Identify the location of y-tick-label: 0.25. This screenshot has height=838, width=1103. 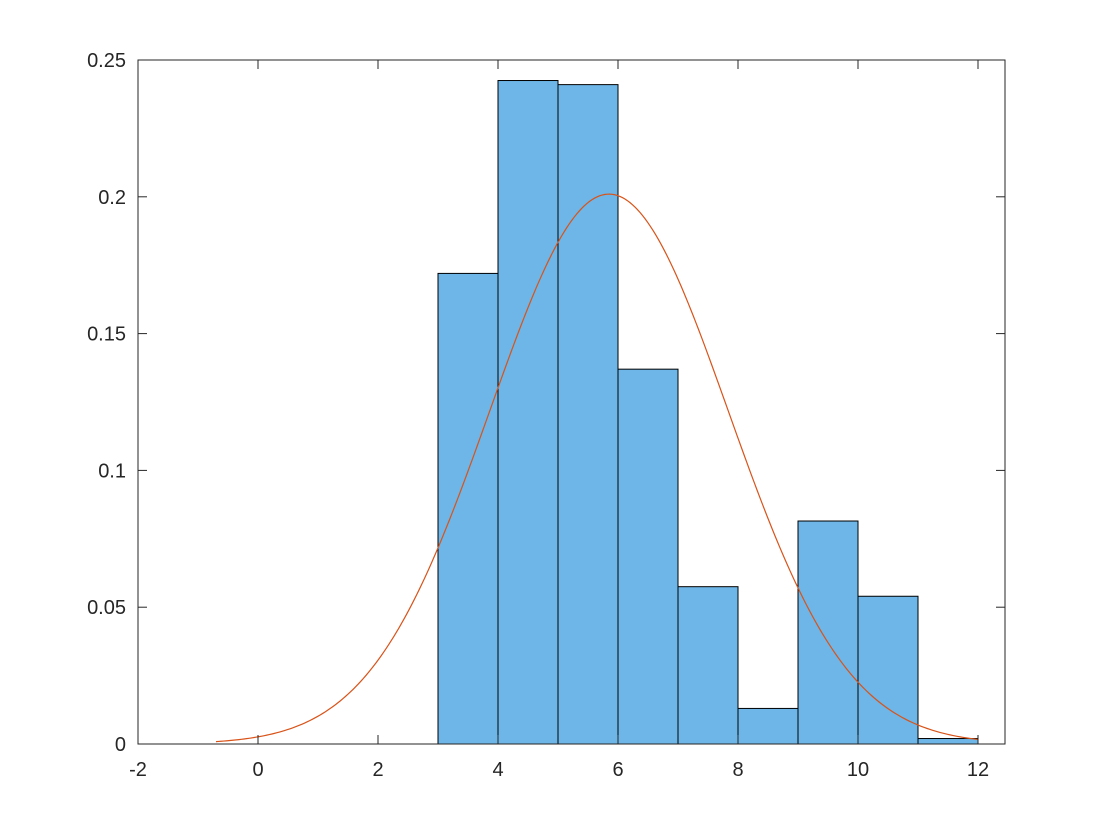
(106, 61).